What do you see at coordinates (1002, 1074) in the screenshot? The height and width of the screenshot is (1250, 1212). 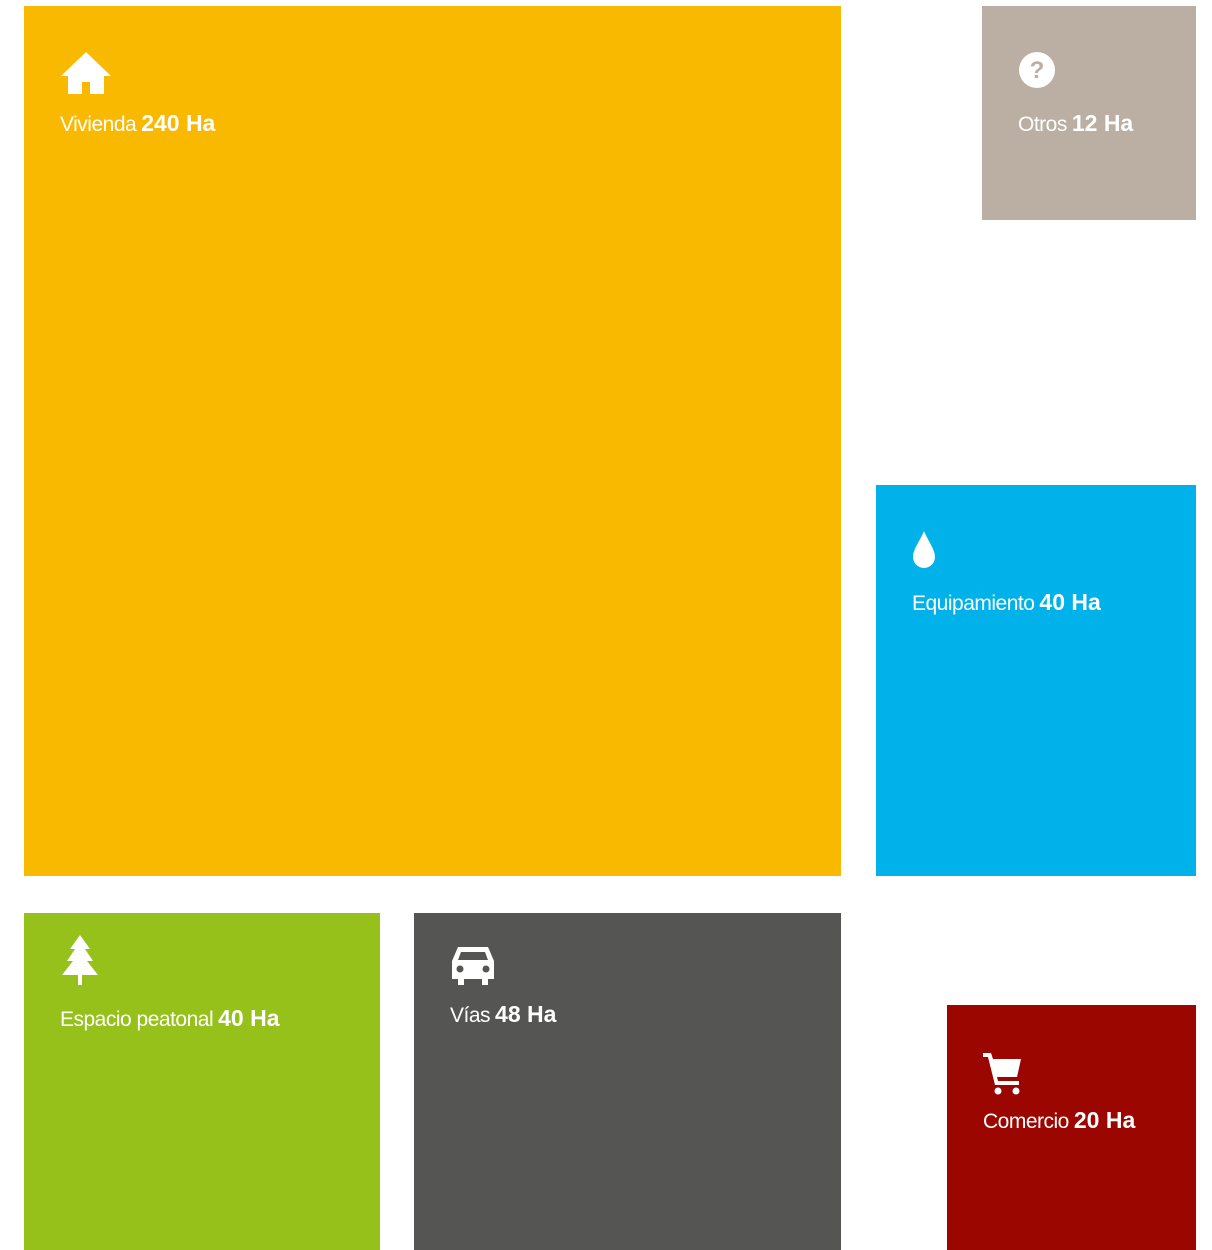 I see `cart-icon` at bounding box center [1002, 1074].